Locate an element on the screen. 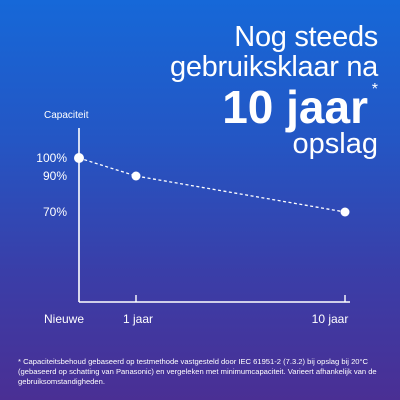  headline-years: 10 jaar * is located at coordinates (274, 107).